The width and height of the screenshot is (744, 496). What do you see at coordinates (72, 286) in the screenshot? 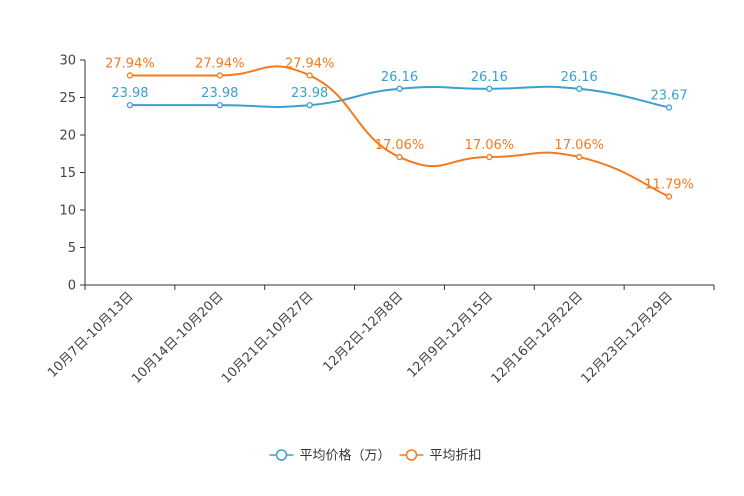
I see `y-tick-label: 0` at bounding box center [72, 286].